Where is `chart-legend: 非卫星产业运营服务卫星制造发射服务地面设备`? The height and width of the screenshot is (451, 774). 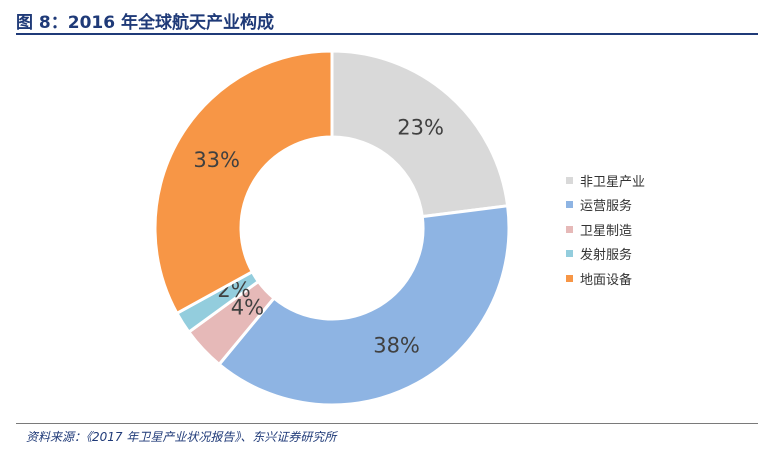
chart-legend: 非卫星产业运营服务卫星制造发射服务地面设备 is located at coordinates (605, 229).